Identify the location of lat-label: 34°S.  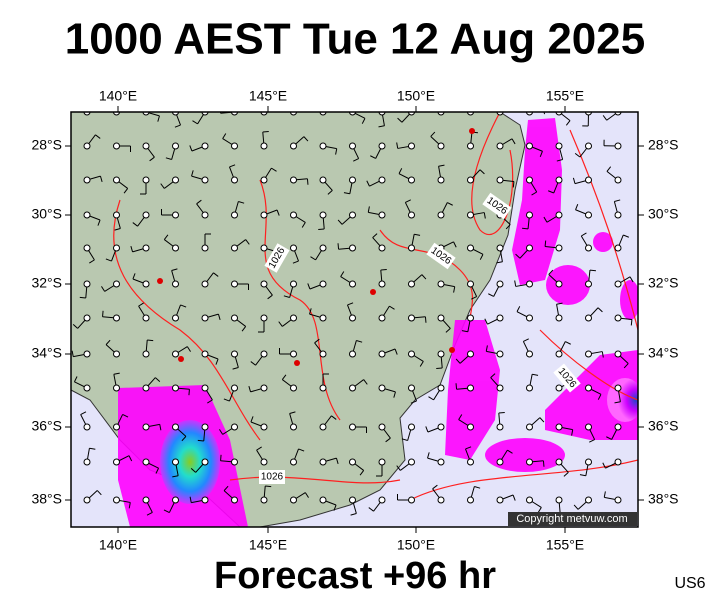
(46, 353).